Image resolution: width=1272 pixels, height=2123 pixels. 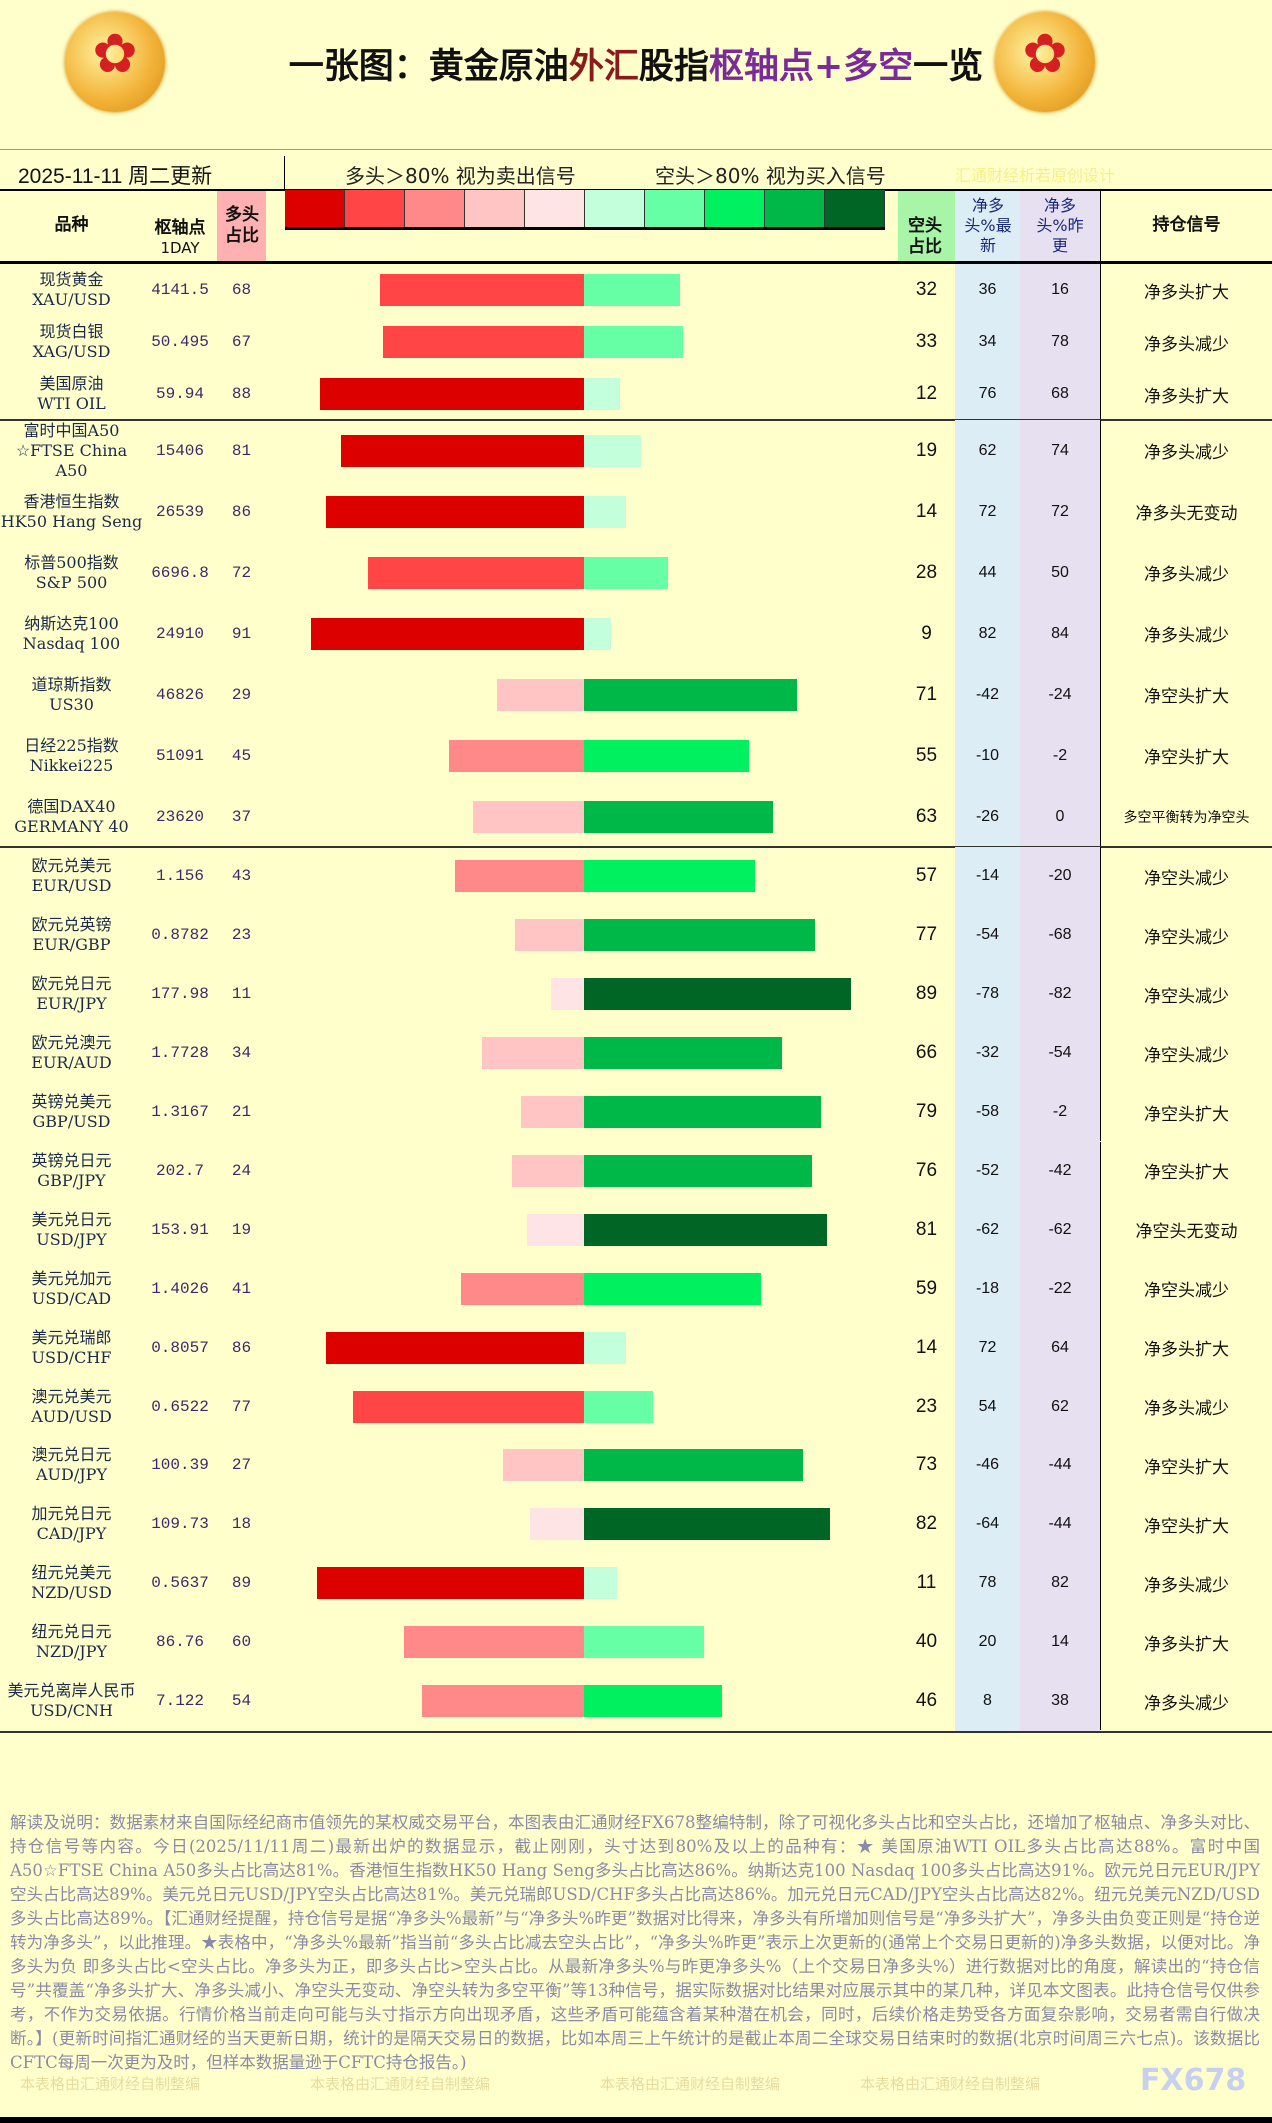 I want to click on header-pivot: 枢轴点 1DAY, so click(x=180, y=226).